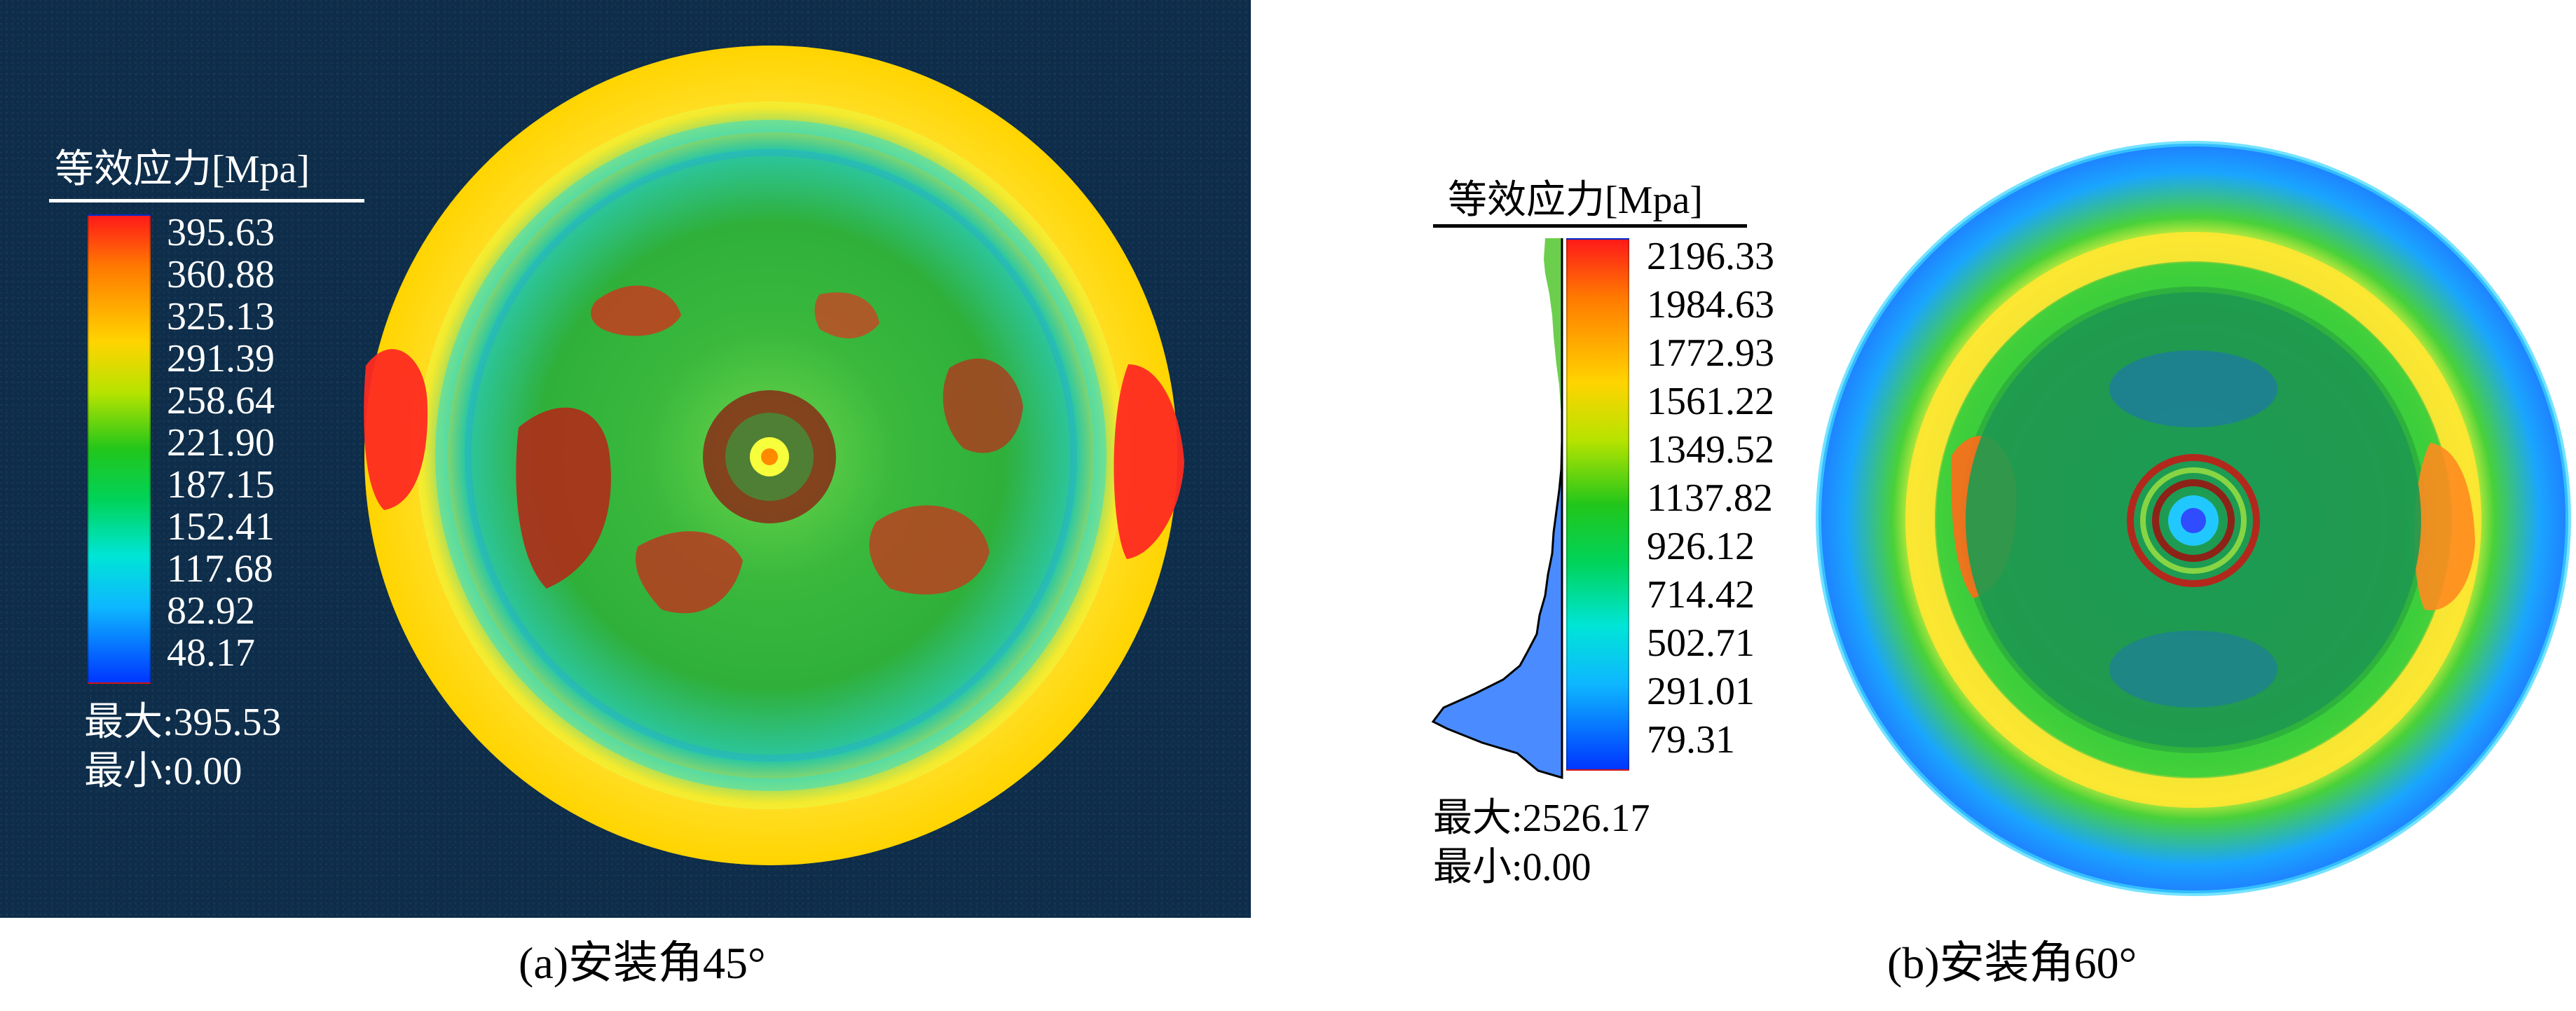 This screenshot has width=2576, height=1011. I want to click on right-hot-lobe-b, so click(2444, 527).